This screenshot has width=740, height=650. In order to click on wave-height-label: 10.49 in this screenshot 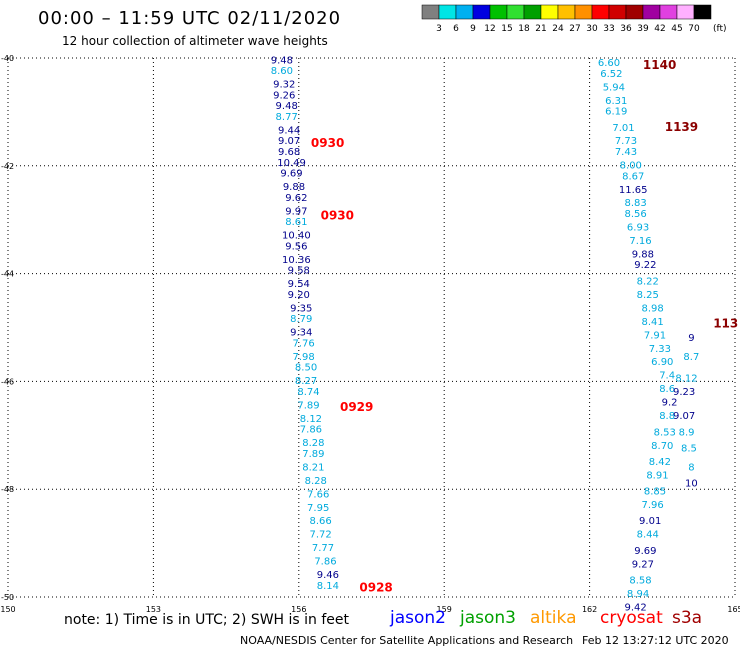, I will do `click(291, 163)`.